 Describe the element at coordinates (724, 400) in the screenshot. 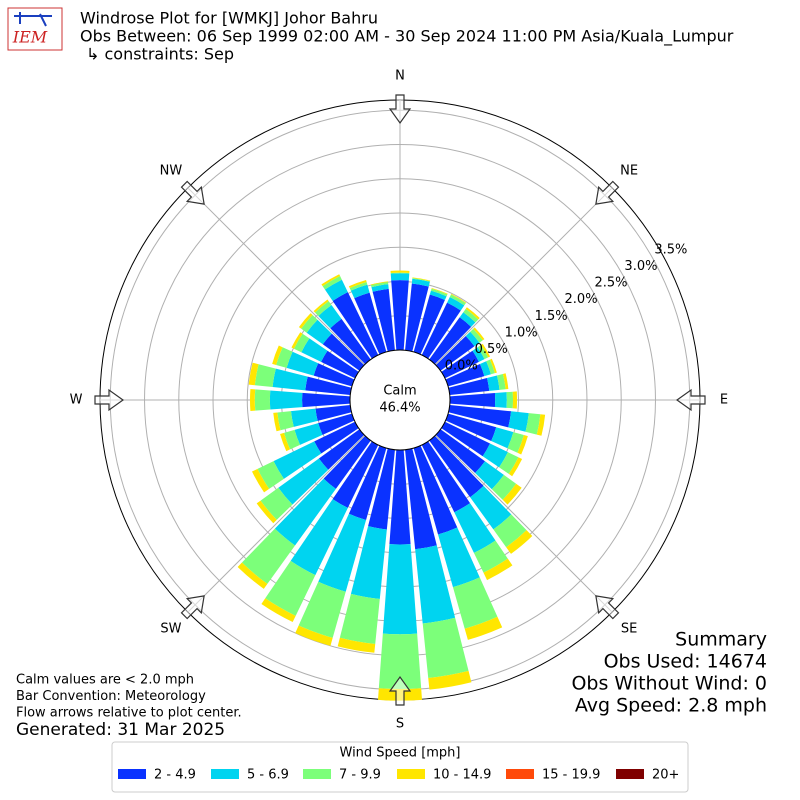

I see `direction-label: E` at that location.